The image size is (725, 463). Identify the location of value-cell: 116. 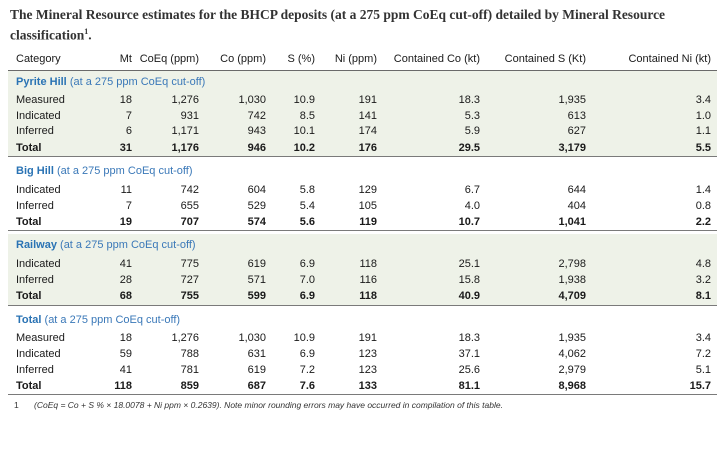
(352, 280).